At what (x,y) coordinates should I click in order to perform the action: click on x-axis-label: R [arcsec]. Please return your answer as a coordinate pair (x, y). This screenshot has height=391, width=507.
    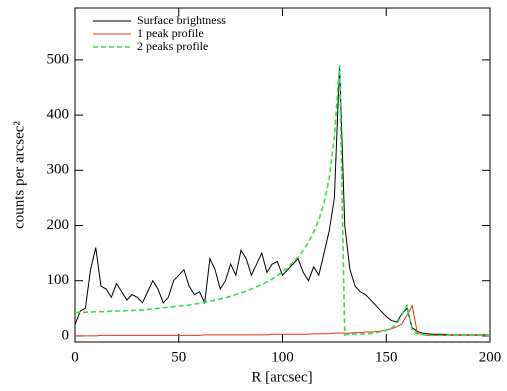
    Looking at the image, I should click on (281, 377).